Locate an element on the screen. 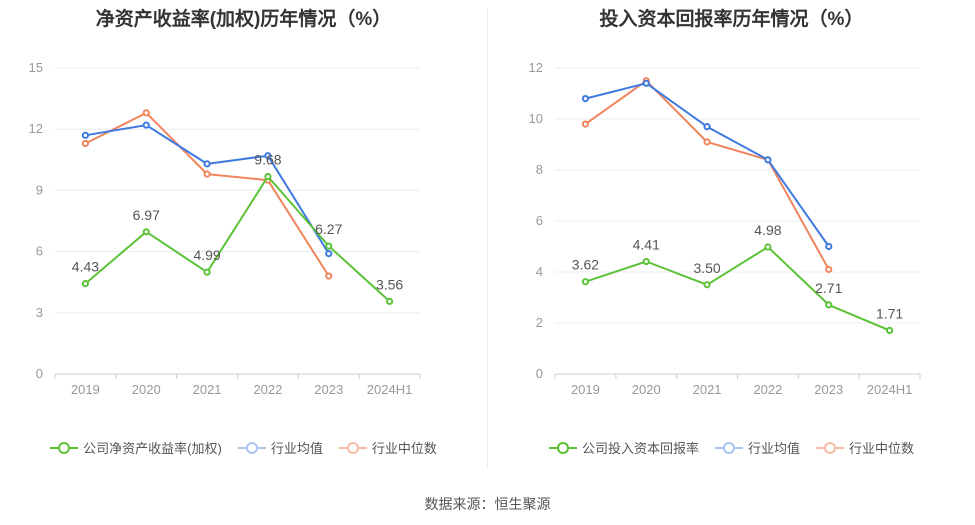 This screenshot has height=525, width=975. panel-divider is located at coordinates (487, 238).